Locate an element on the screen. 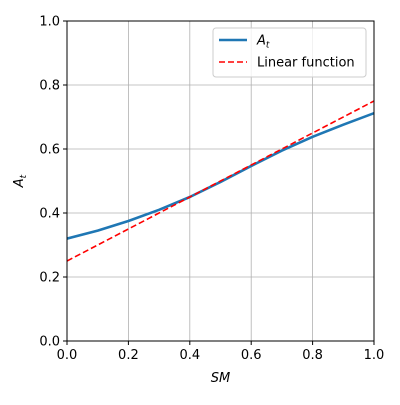  y-tick-label: 0.6 is located at coordinates (49, 150).